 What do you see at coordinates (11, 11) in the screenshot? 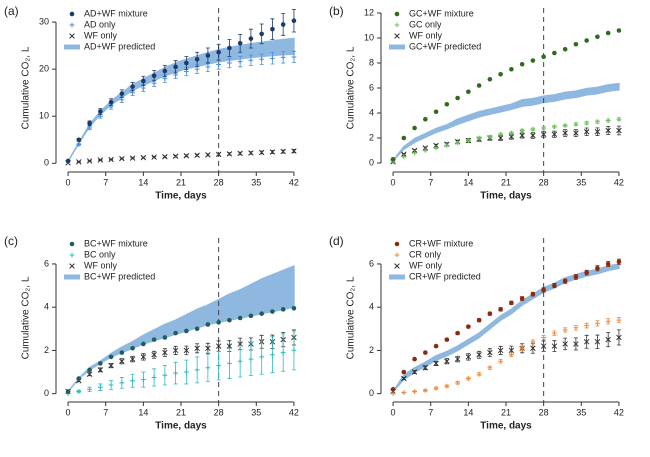
I see `panel-label: (a)` at bounding box center [11, 11].